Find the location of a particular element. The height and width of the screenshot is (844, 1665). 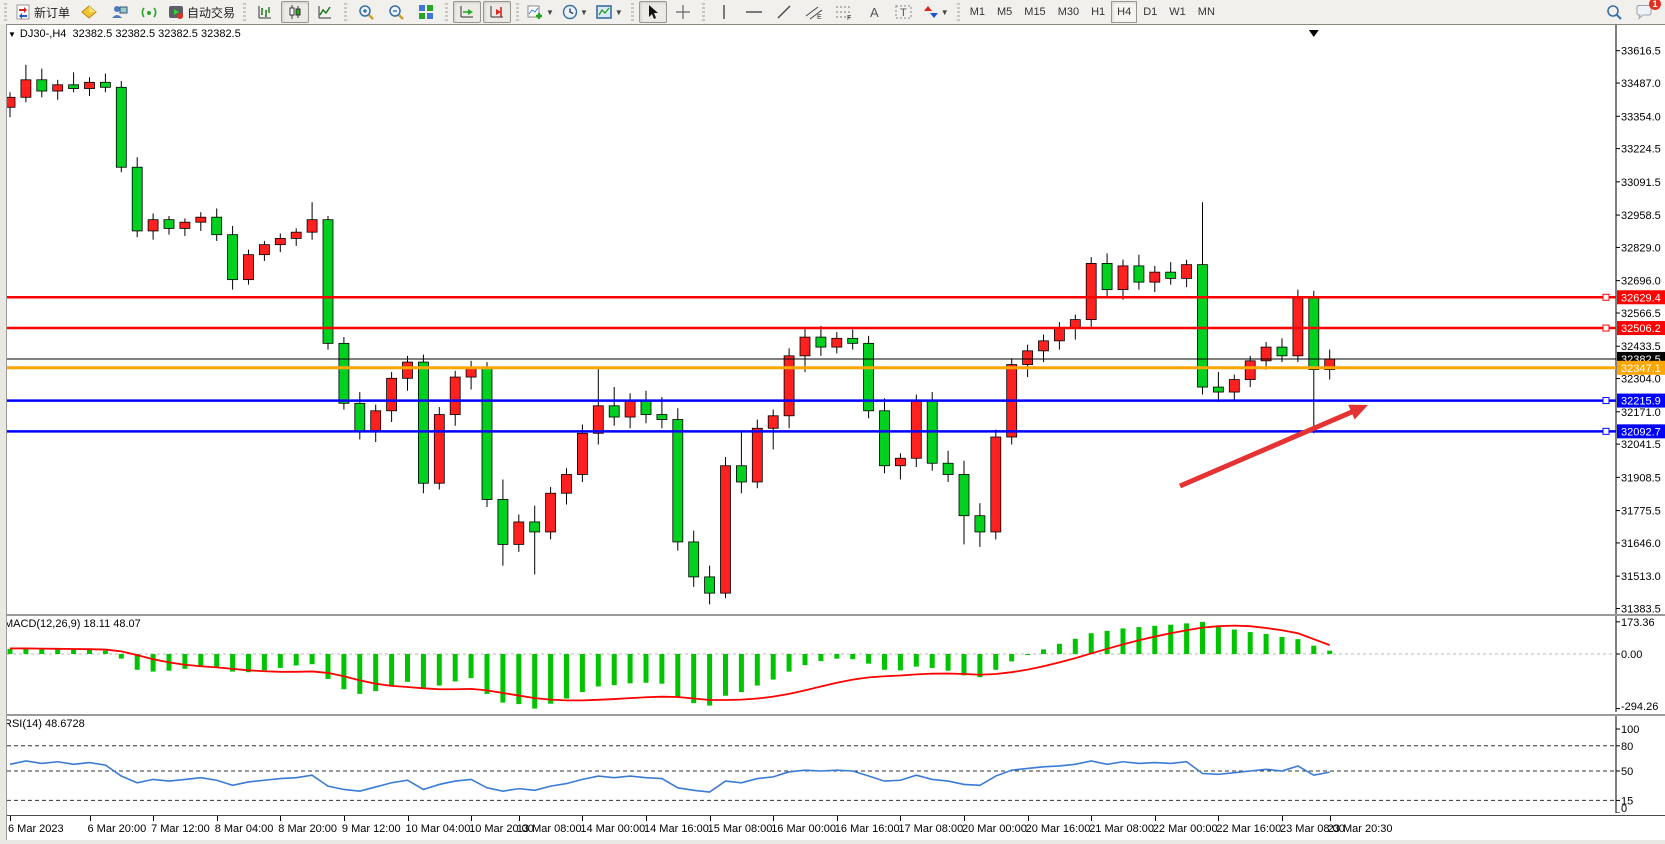

text-label-button: T is located at coordinates (904, 12).